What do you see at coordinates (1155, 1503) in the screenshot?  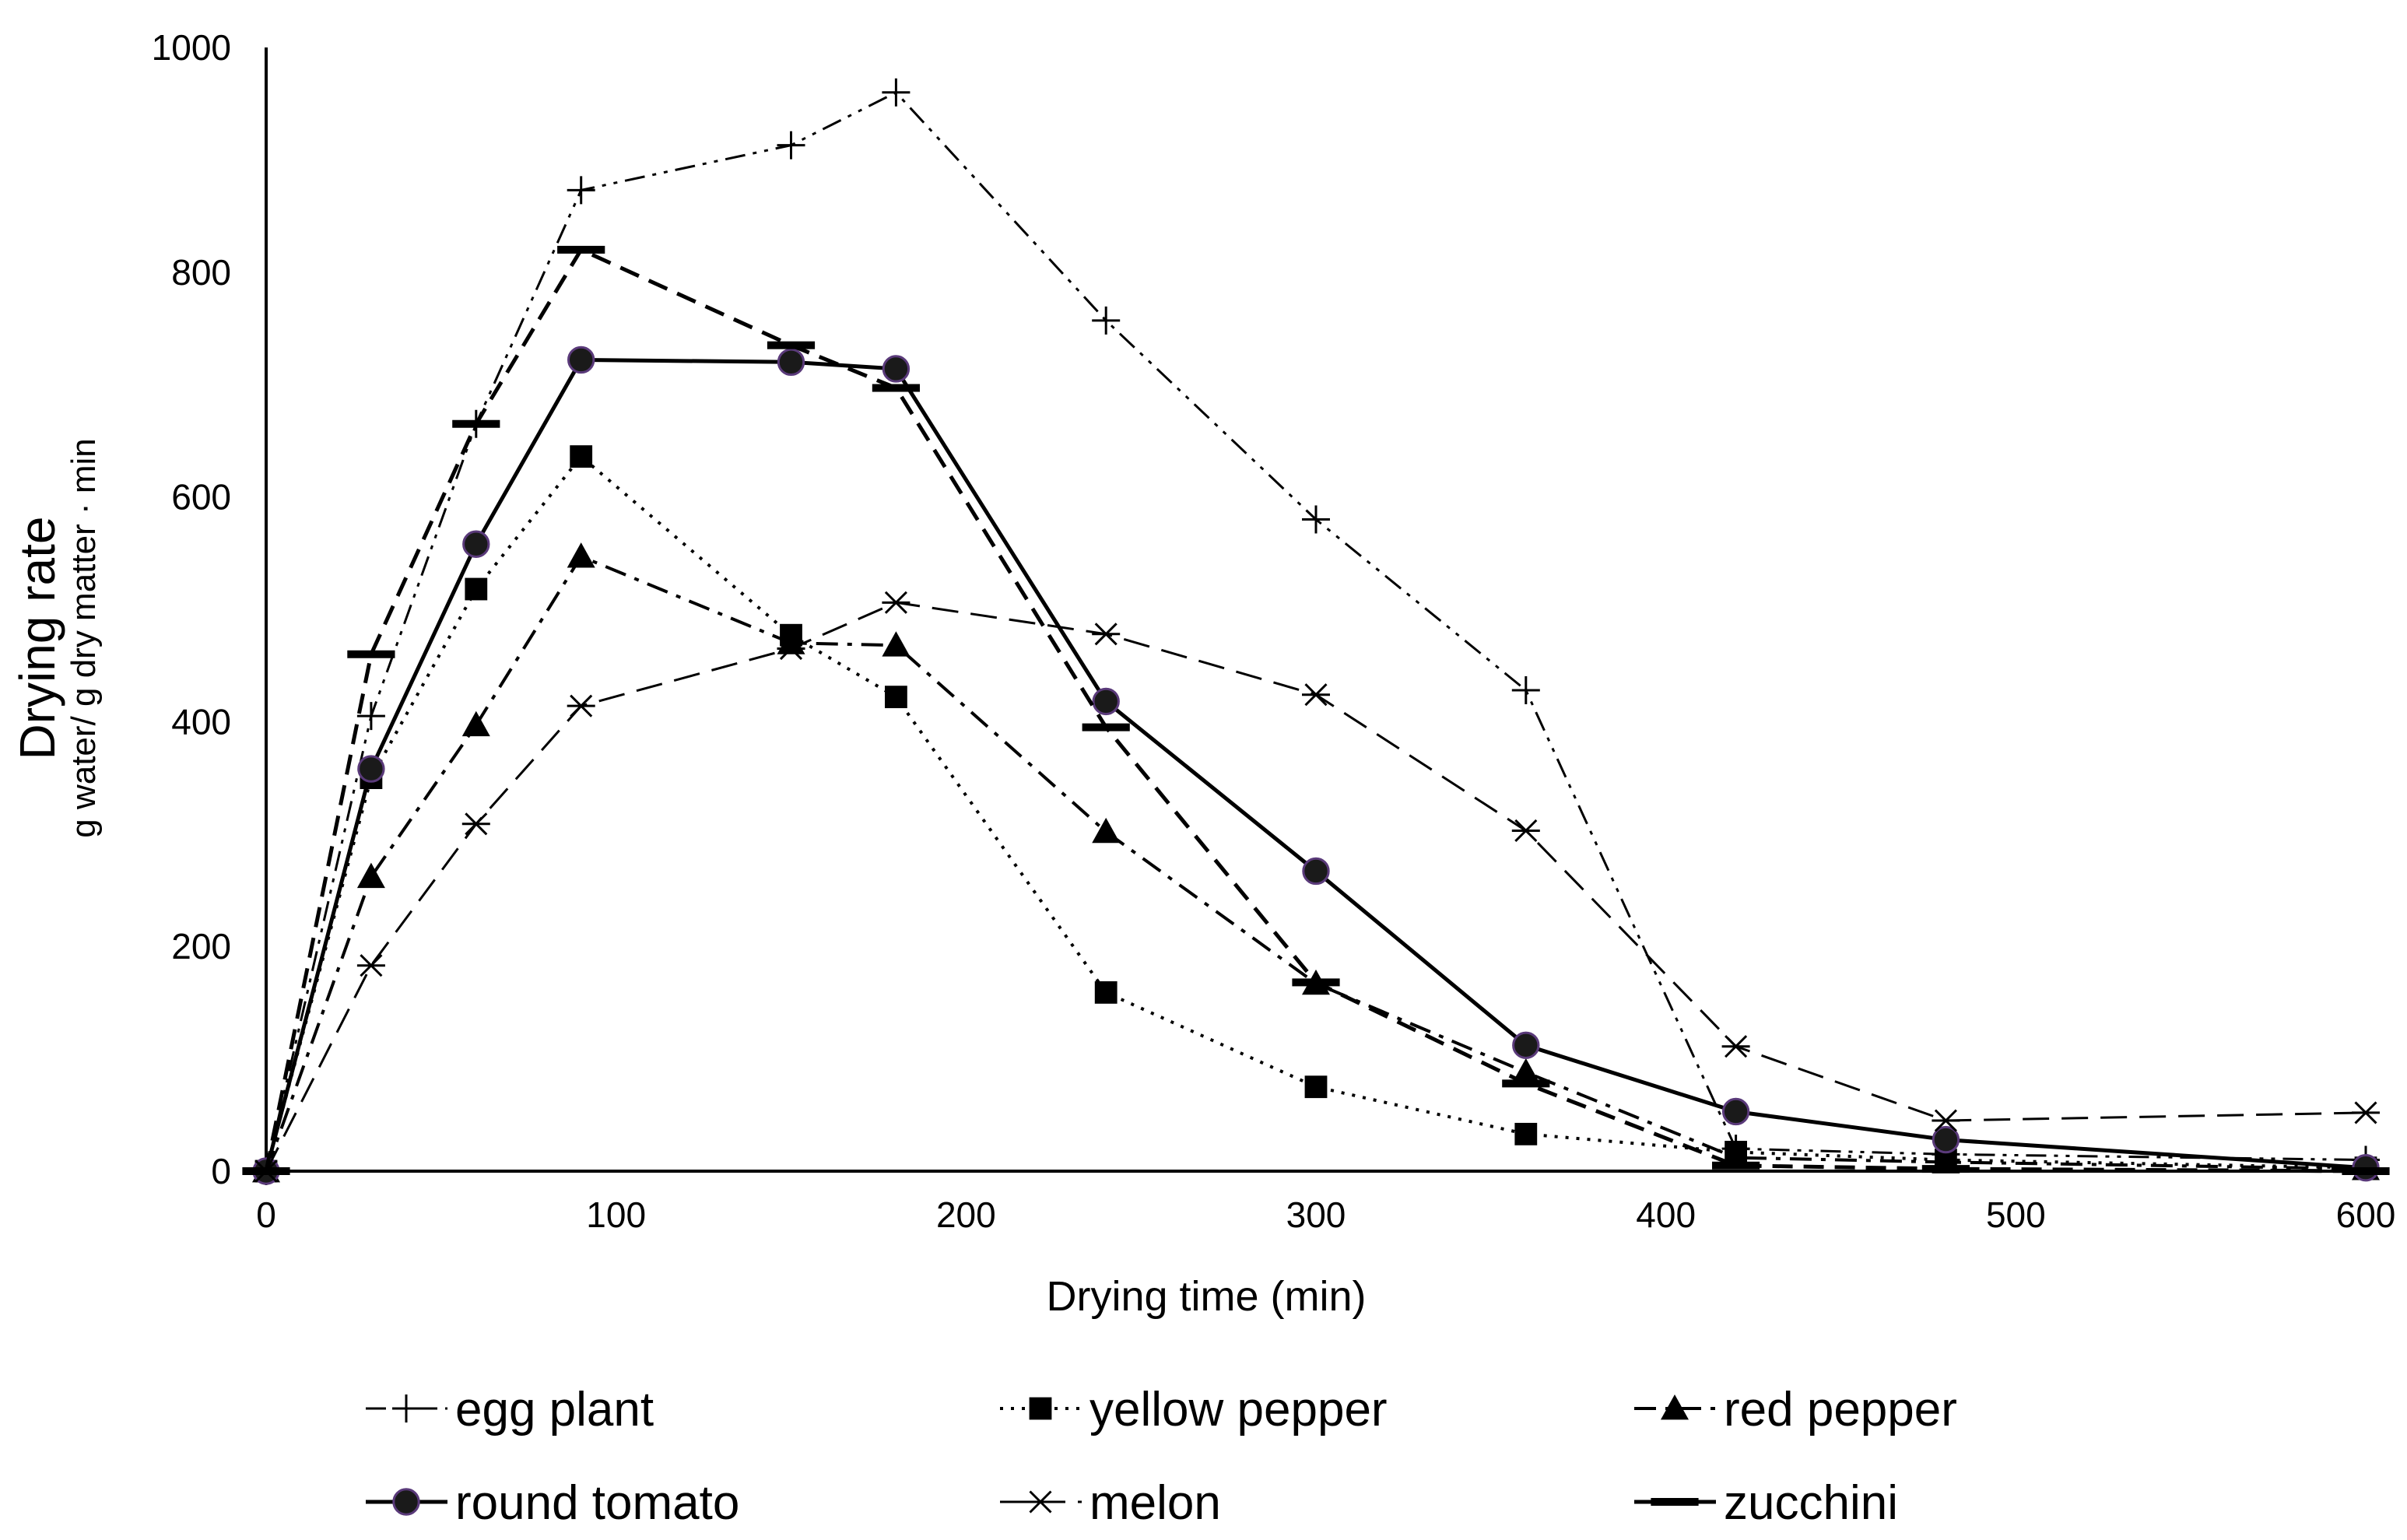 I see `legend-label-melon: melon` at bounding box center [1155, 1503].